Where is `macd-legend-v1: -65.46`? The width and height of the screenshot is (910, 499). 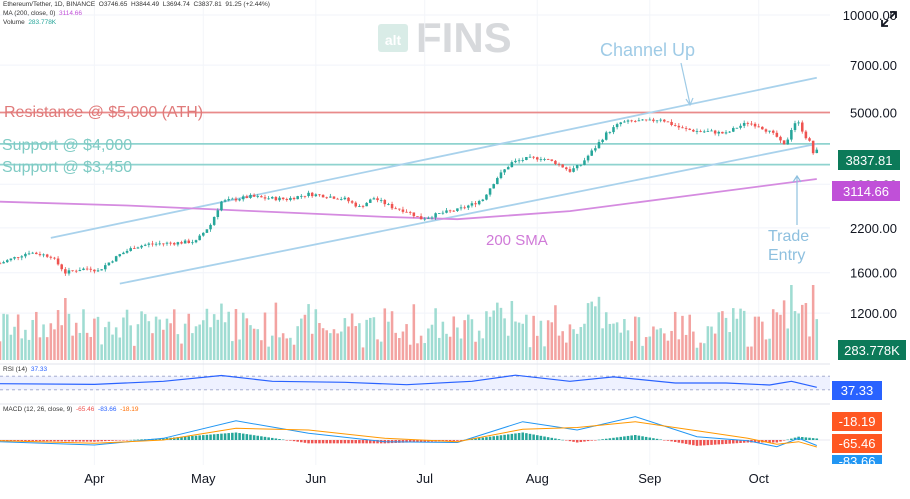
macd-legend-v1: -65.46 is located at coordinates (85, 409).